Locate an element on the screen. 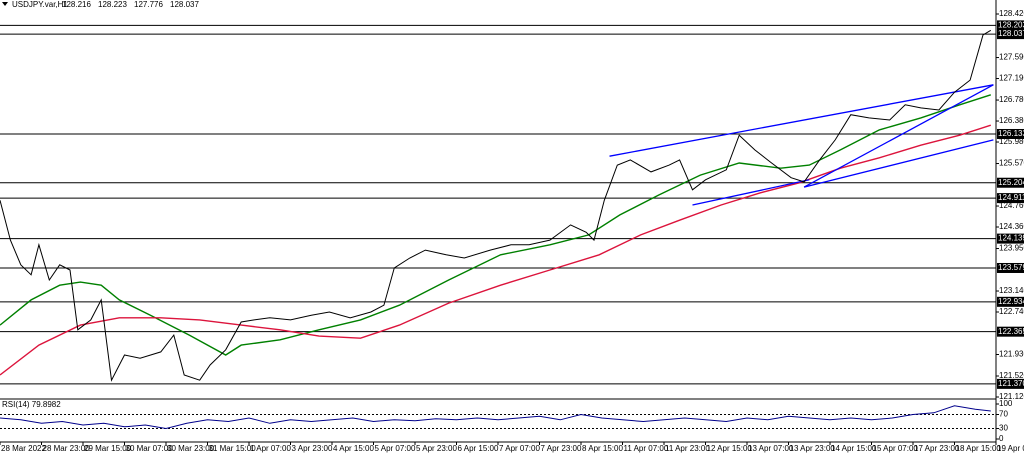 This screenshot has height=454, width=1024. x-tick-label: 5 Apr 23:00 is located at coordinates (436, 448).